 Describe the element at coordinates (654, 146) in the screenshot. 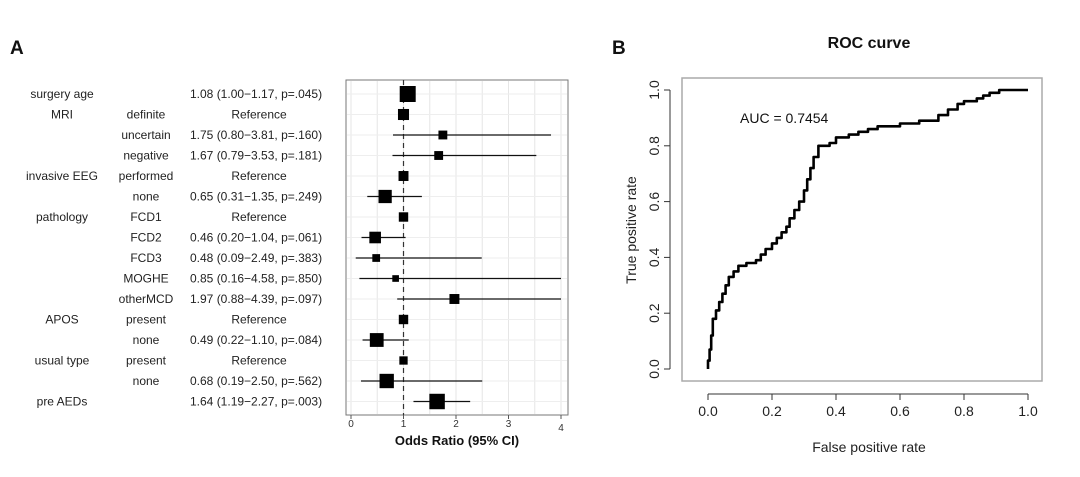

I see `roc-y-tick-label: 0.8` at that location.